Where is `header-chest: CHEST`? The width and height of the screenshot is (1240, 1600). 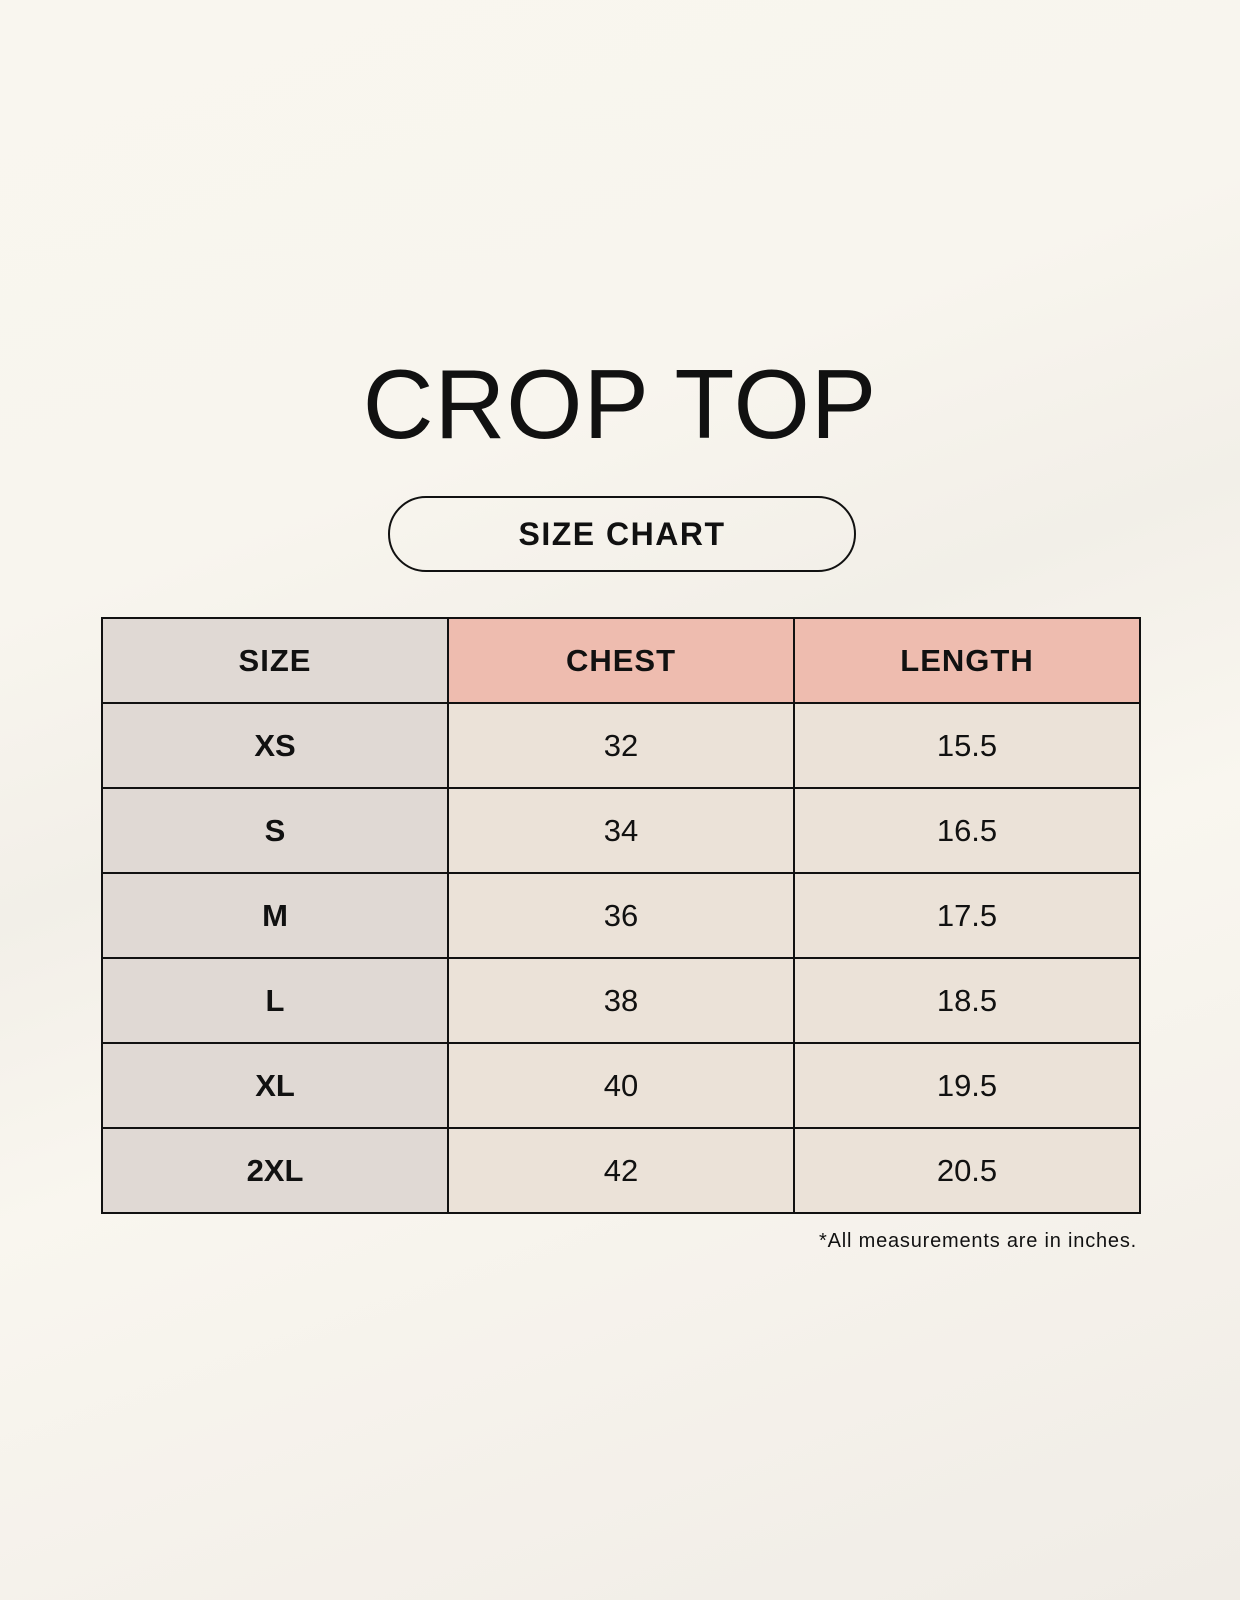
header-chest: CHEST is located at coordinates (621, 660).